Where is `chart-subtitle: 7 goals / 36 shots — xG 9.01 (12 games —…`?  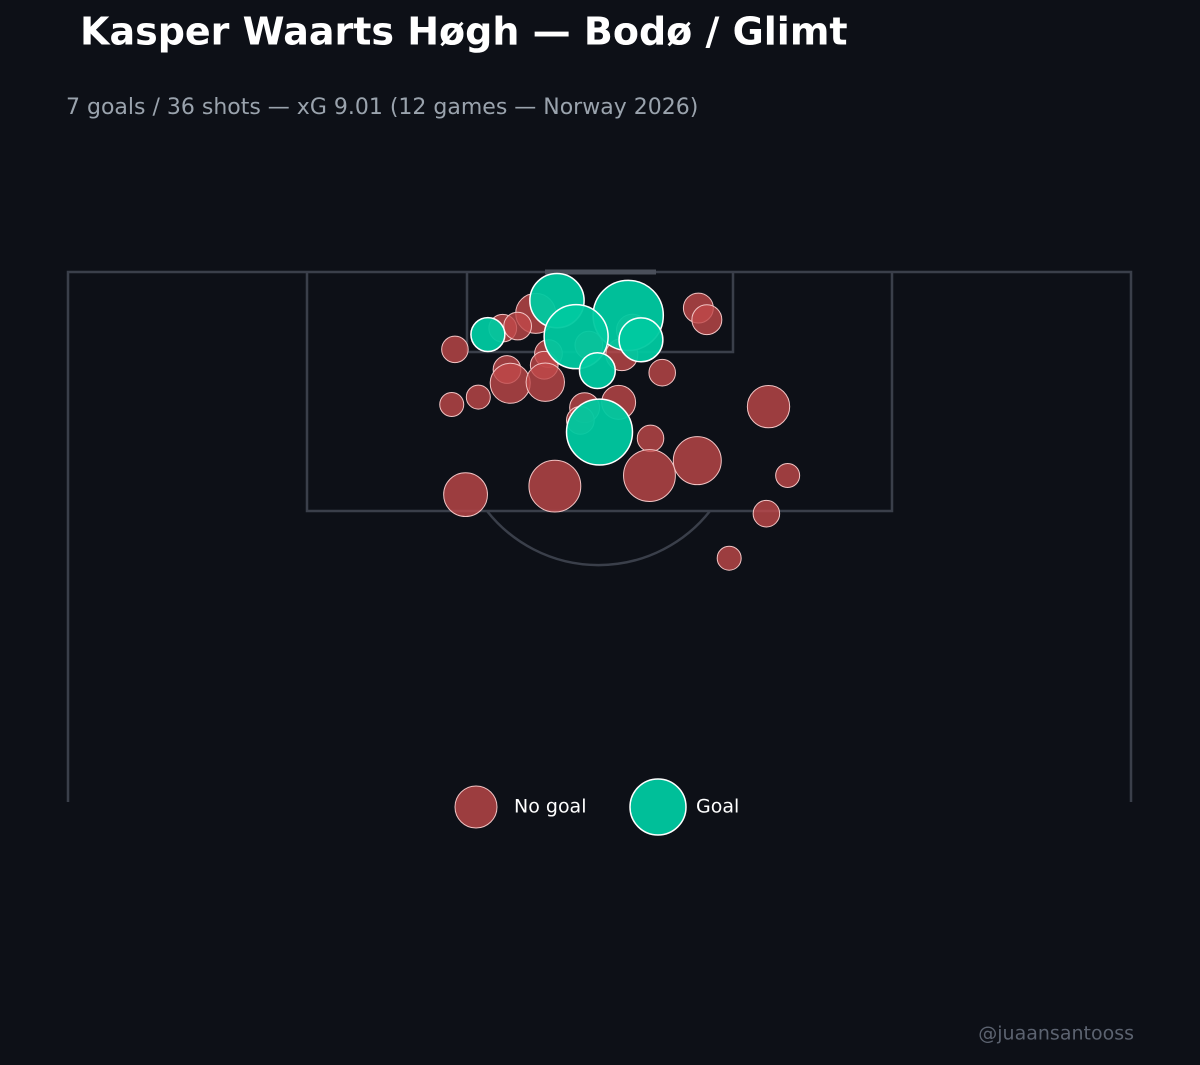 chart-subtitle: 7 goals / 36 shots — xG 9.01 (12 games —… is located at coordinates (382, 107).